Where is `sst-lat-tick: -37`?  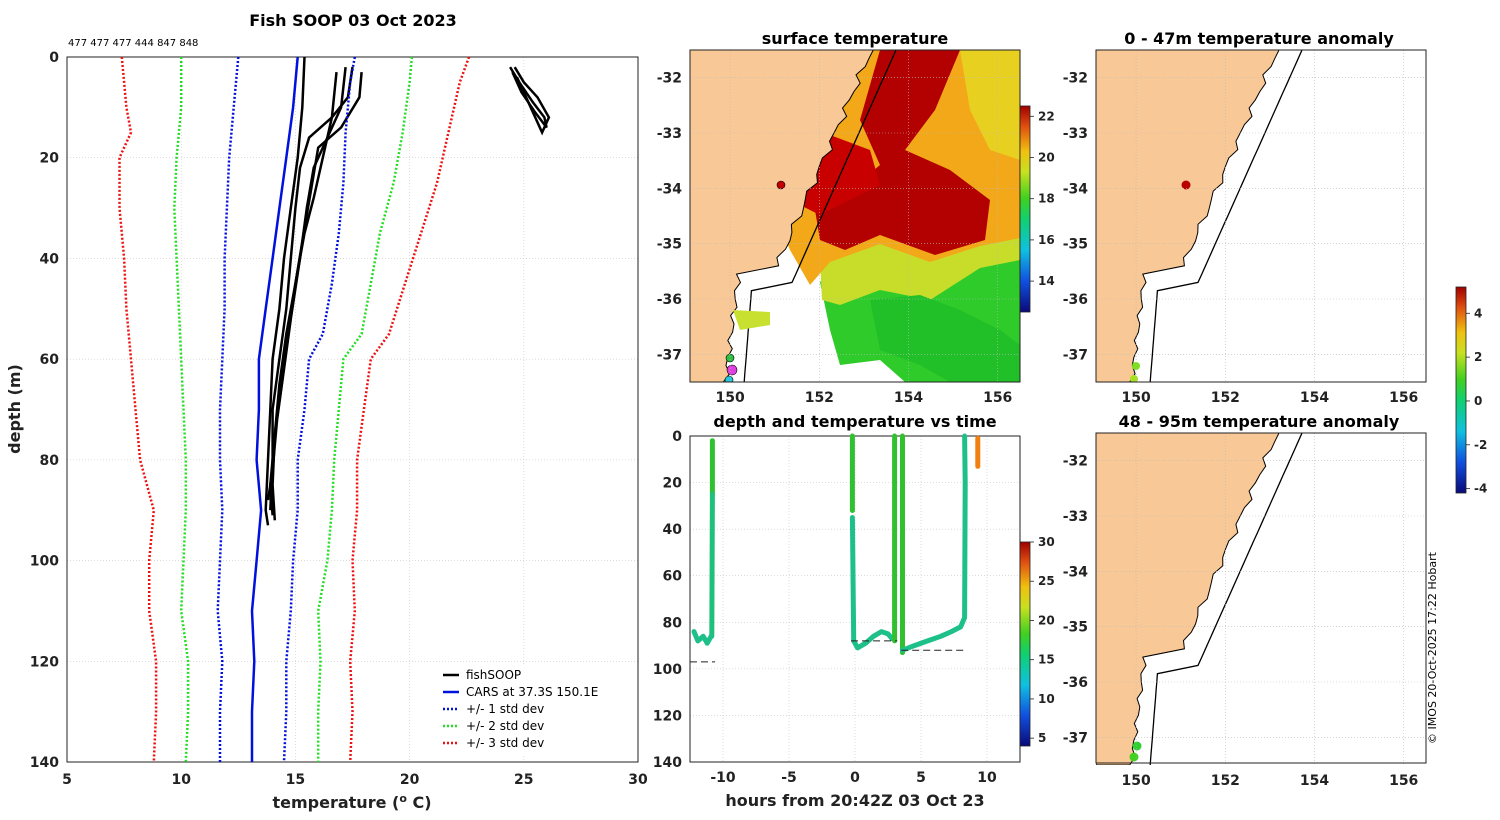 sst-lat-tick: -37 is located at coordinates (669, 355).